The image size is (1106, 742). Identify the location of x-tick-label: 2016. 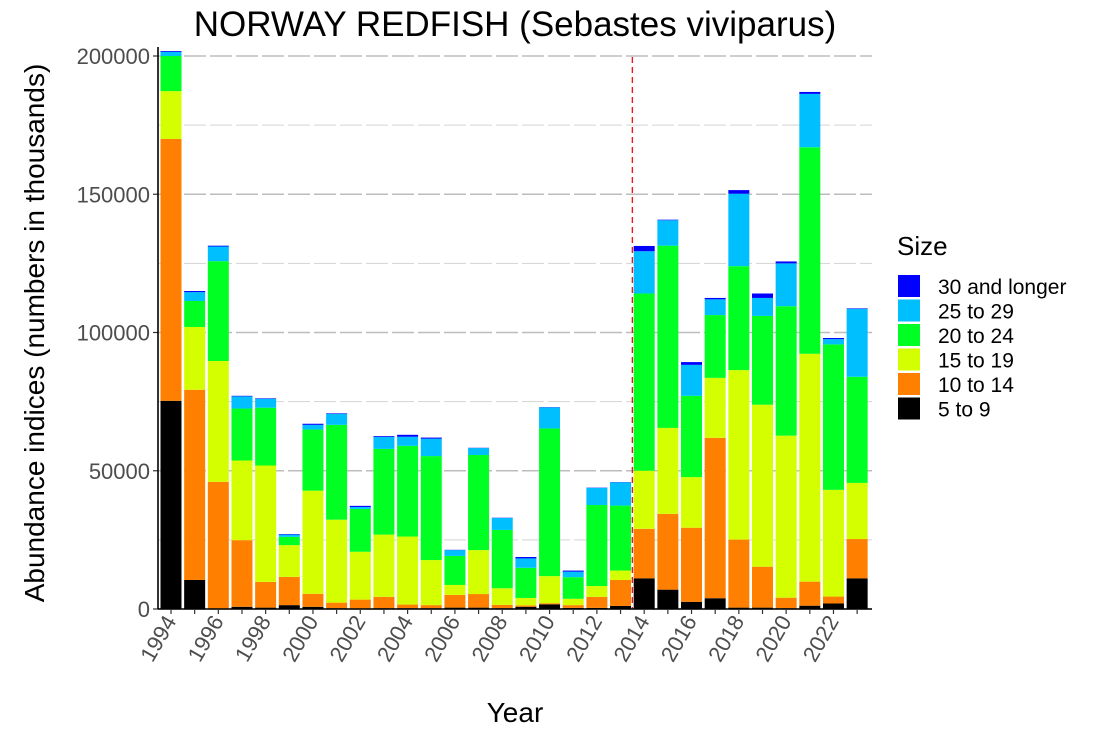
(679, 638).